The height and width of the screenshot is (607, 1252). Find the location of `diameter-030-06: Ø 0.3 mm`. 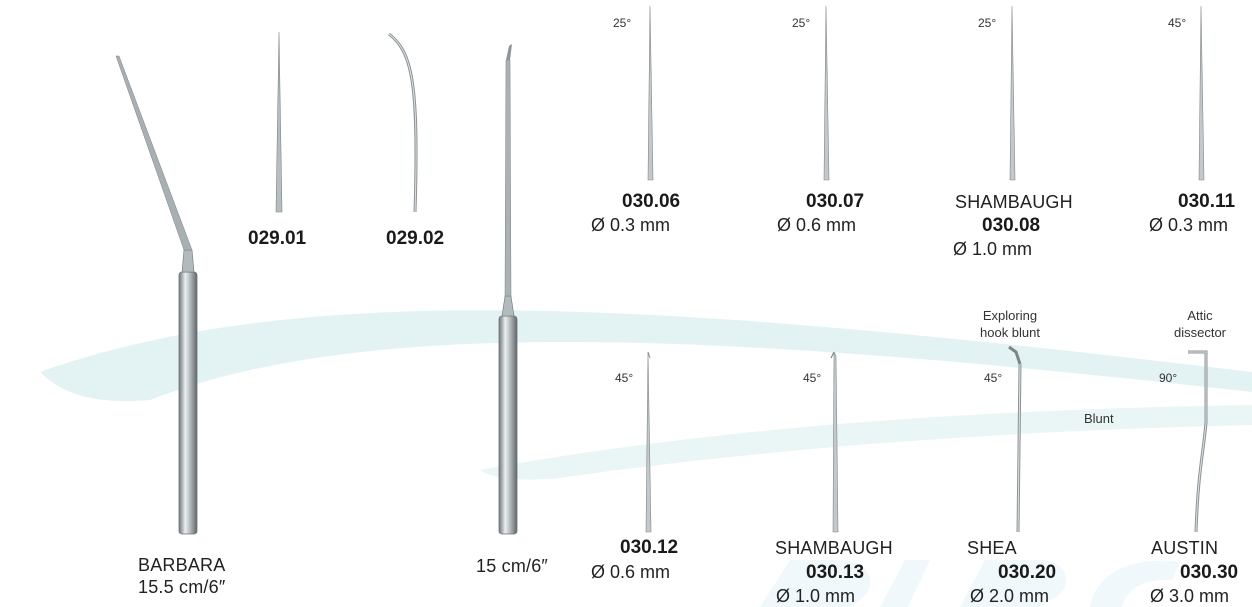

diameter-030-06: Ø 0.3 mm is located at coordinates (631, 225).